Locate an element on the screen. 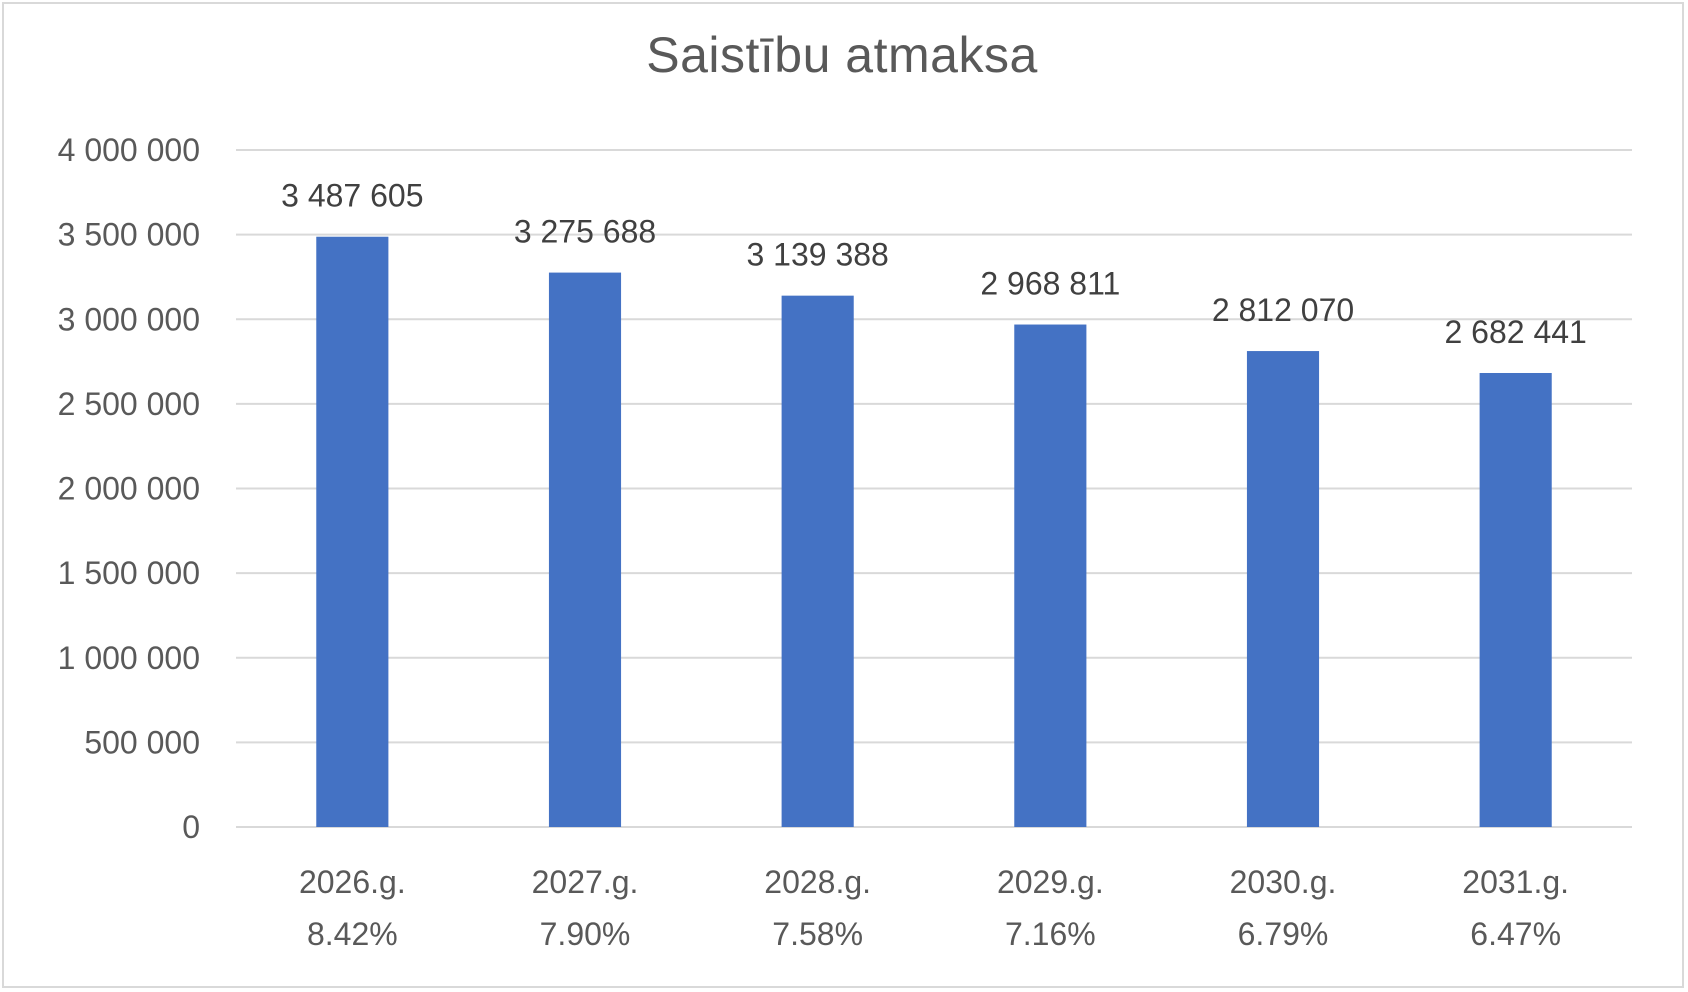 The image size is (1688, 992). y-tick-label: 3 000 000 is located at coordinates (129, 319).